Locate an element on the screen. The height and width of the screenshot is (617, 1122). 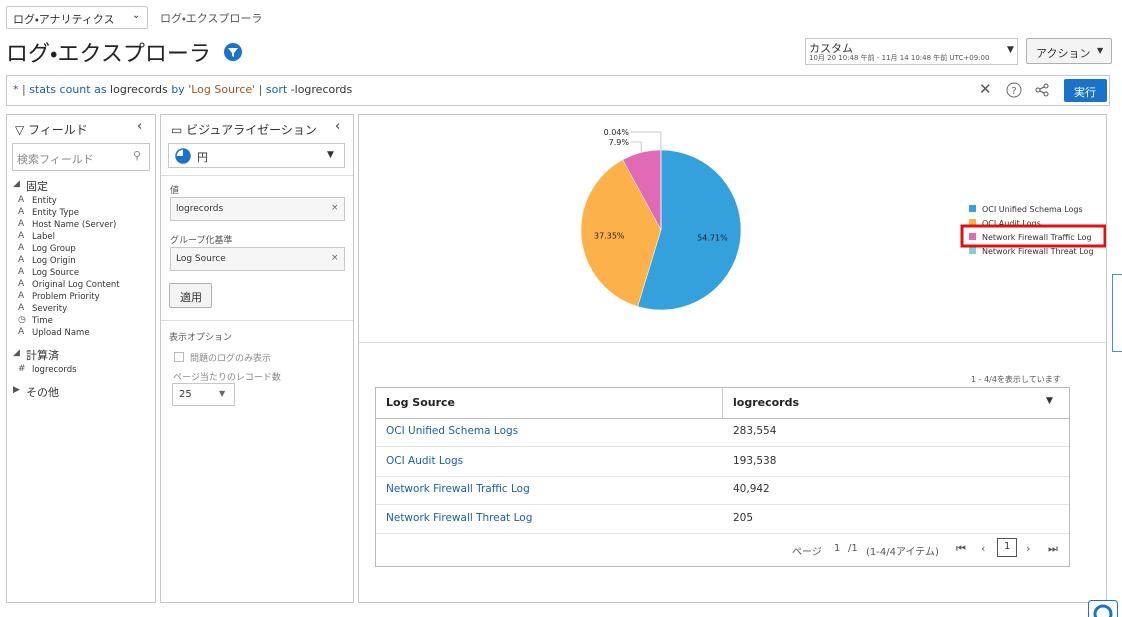
page-title: ログ・エクスプローラ is located at coordinates (108, 54).